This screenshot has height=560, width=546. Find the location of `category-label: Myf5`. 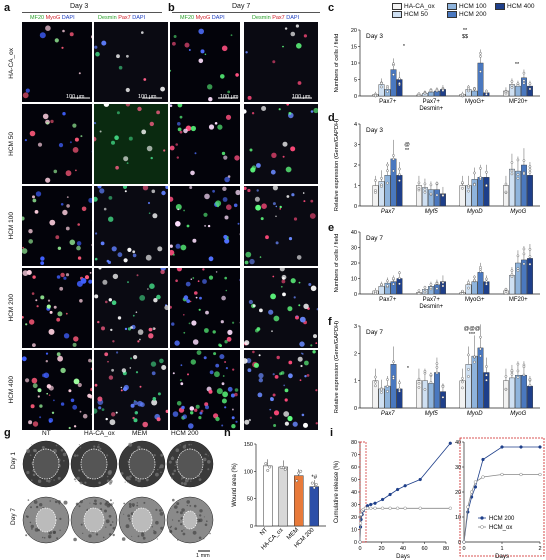

category-label: Myf5 is located at coordinates (432, 212).